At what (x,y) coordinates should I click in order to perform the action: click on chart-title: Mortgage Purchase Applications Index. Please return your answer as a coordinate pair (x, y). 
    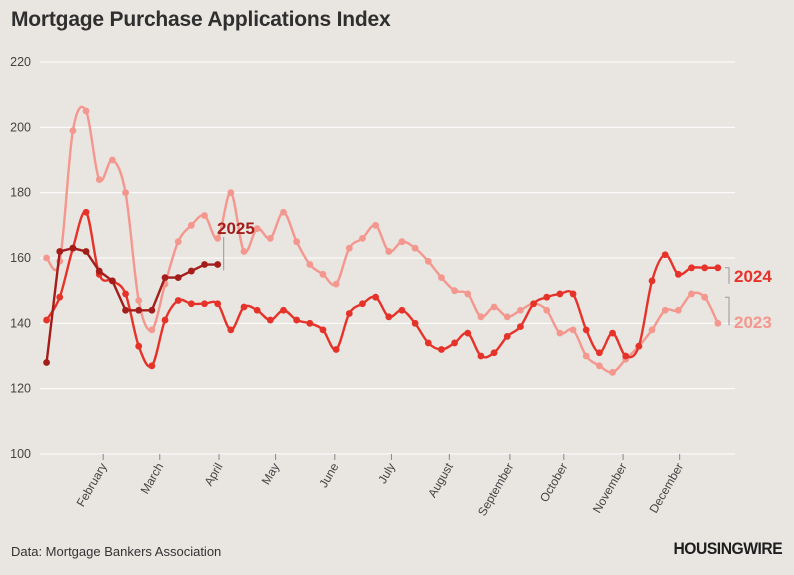
    Looking at the image, I should click on (201, 19).